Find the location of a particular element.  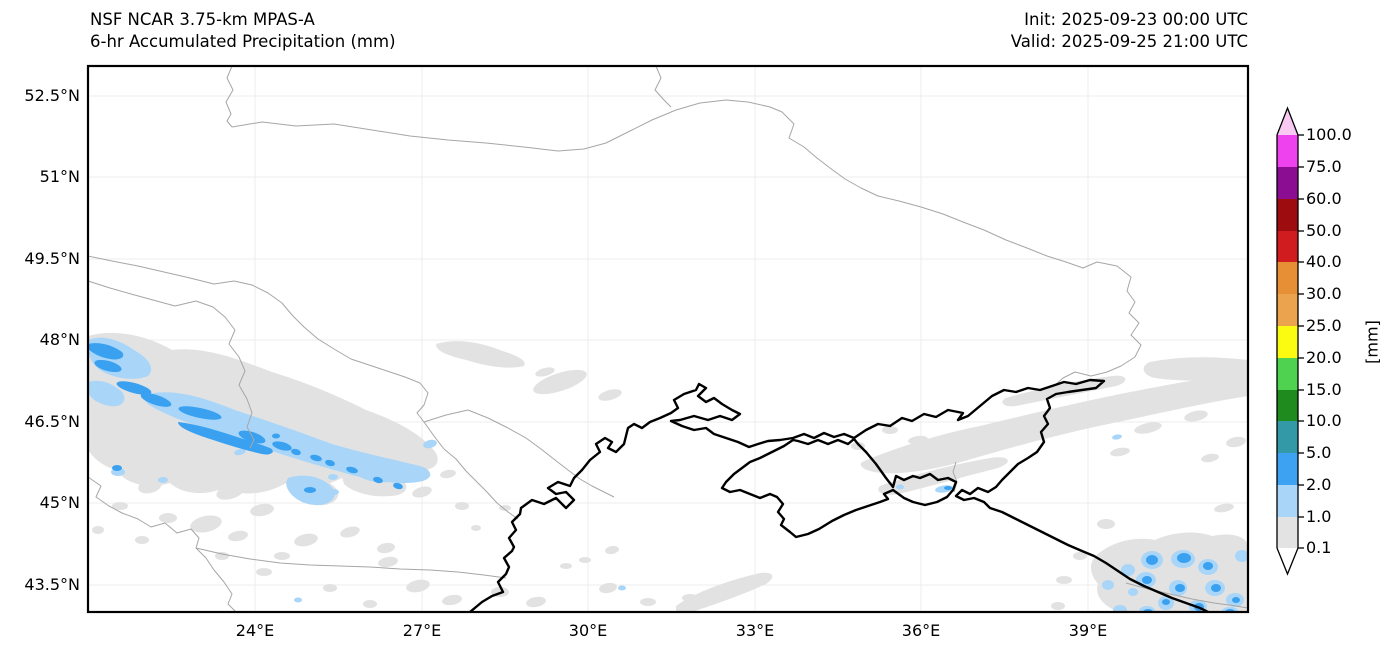

colorbar-tick: 1.0 is located at coordinates (1319, 516).